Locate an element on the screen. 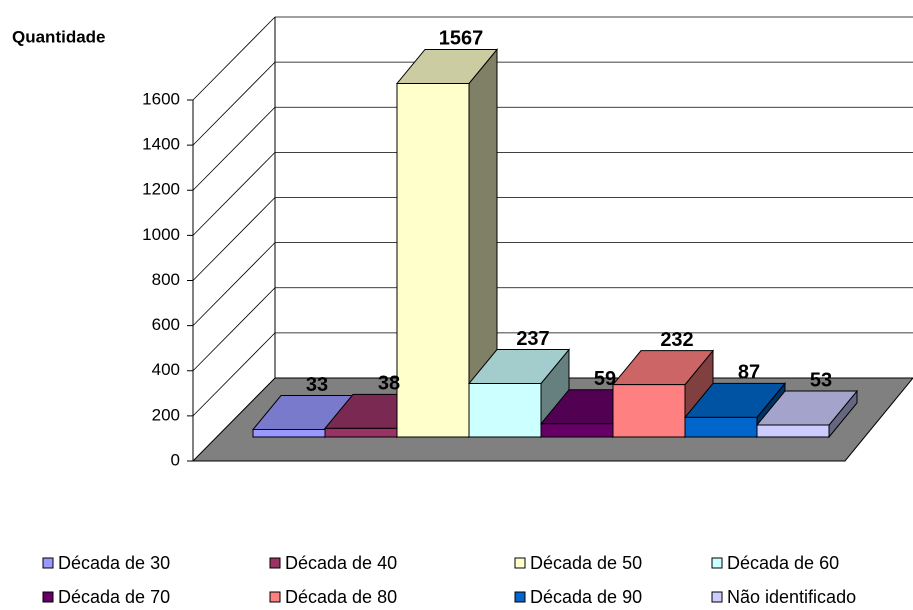  legend-label: Não identificado is located at coordinates (791, 597).